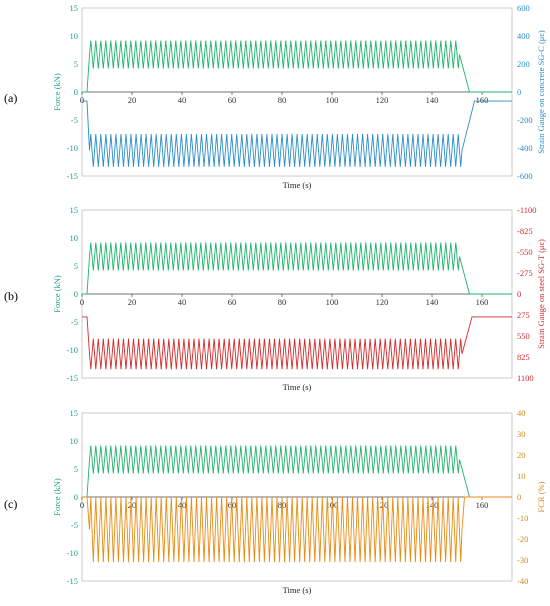 This screenshot has width=550, height=606. Describe the element at coordinates (523, 36) in the screenshot. I see `y-right-tick-label: 400` at that location.